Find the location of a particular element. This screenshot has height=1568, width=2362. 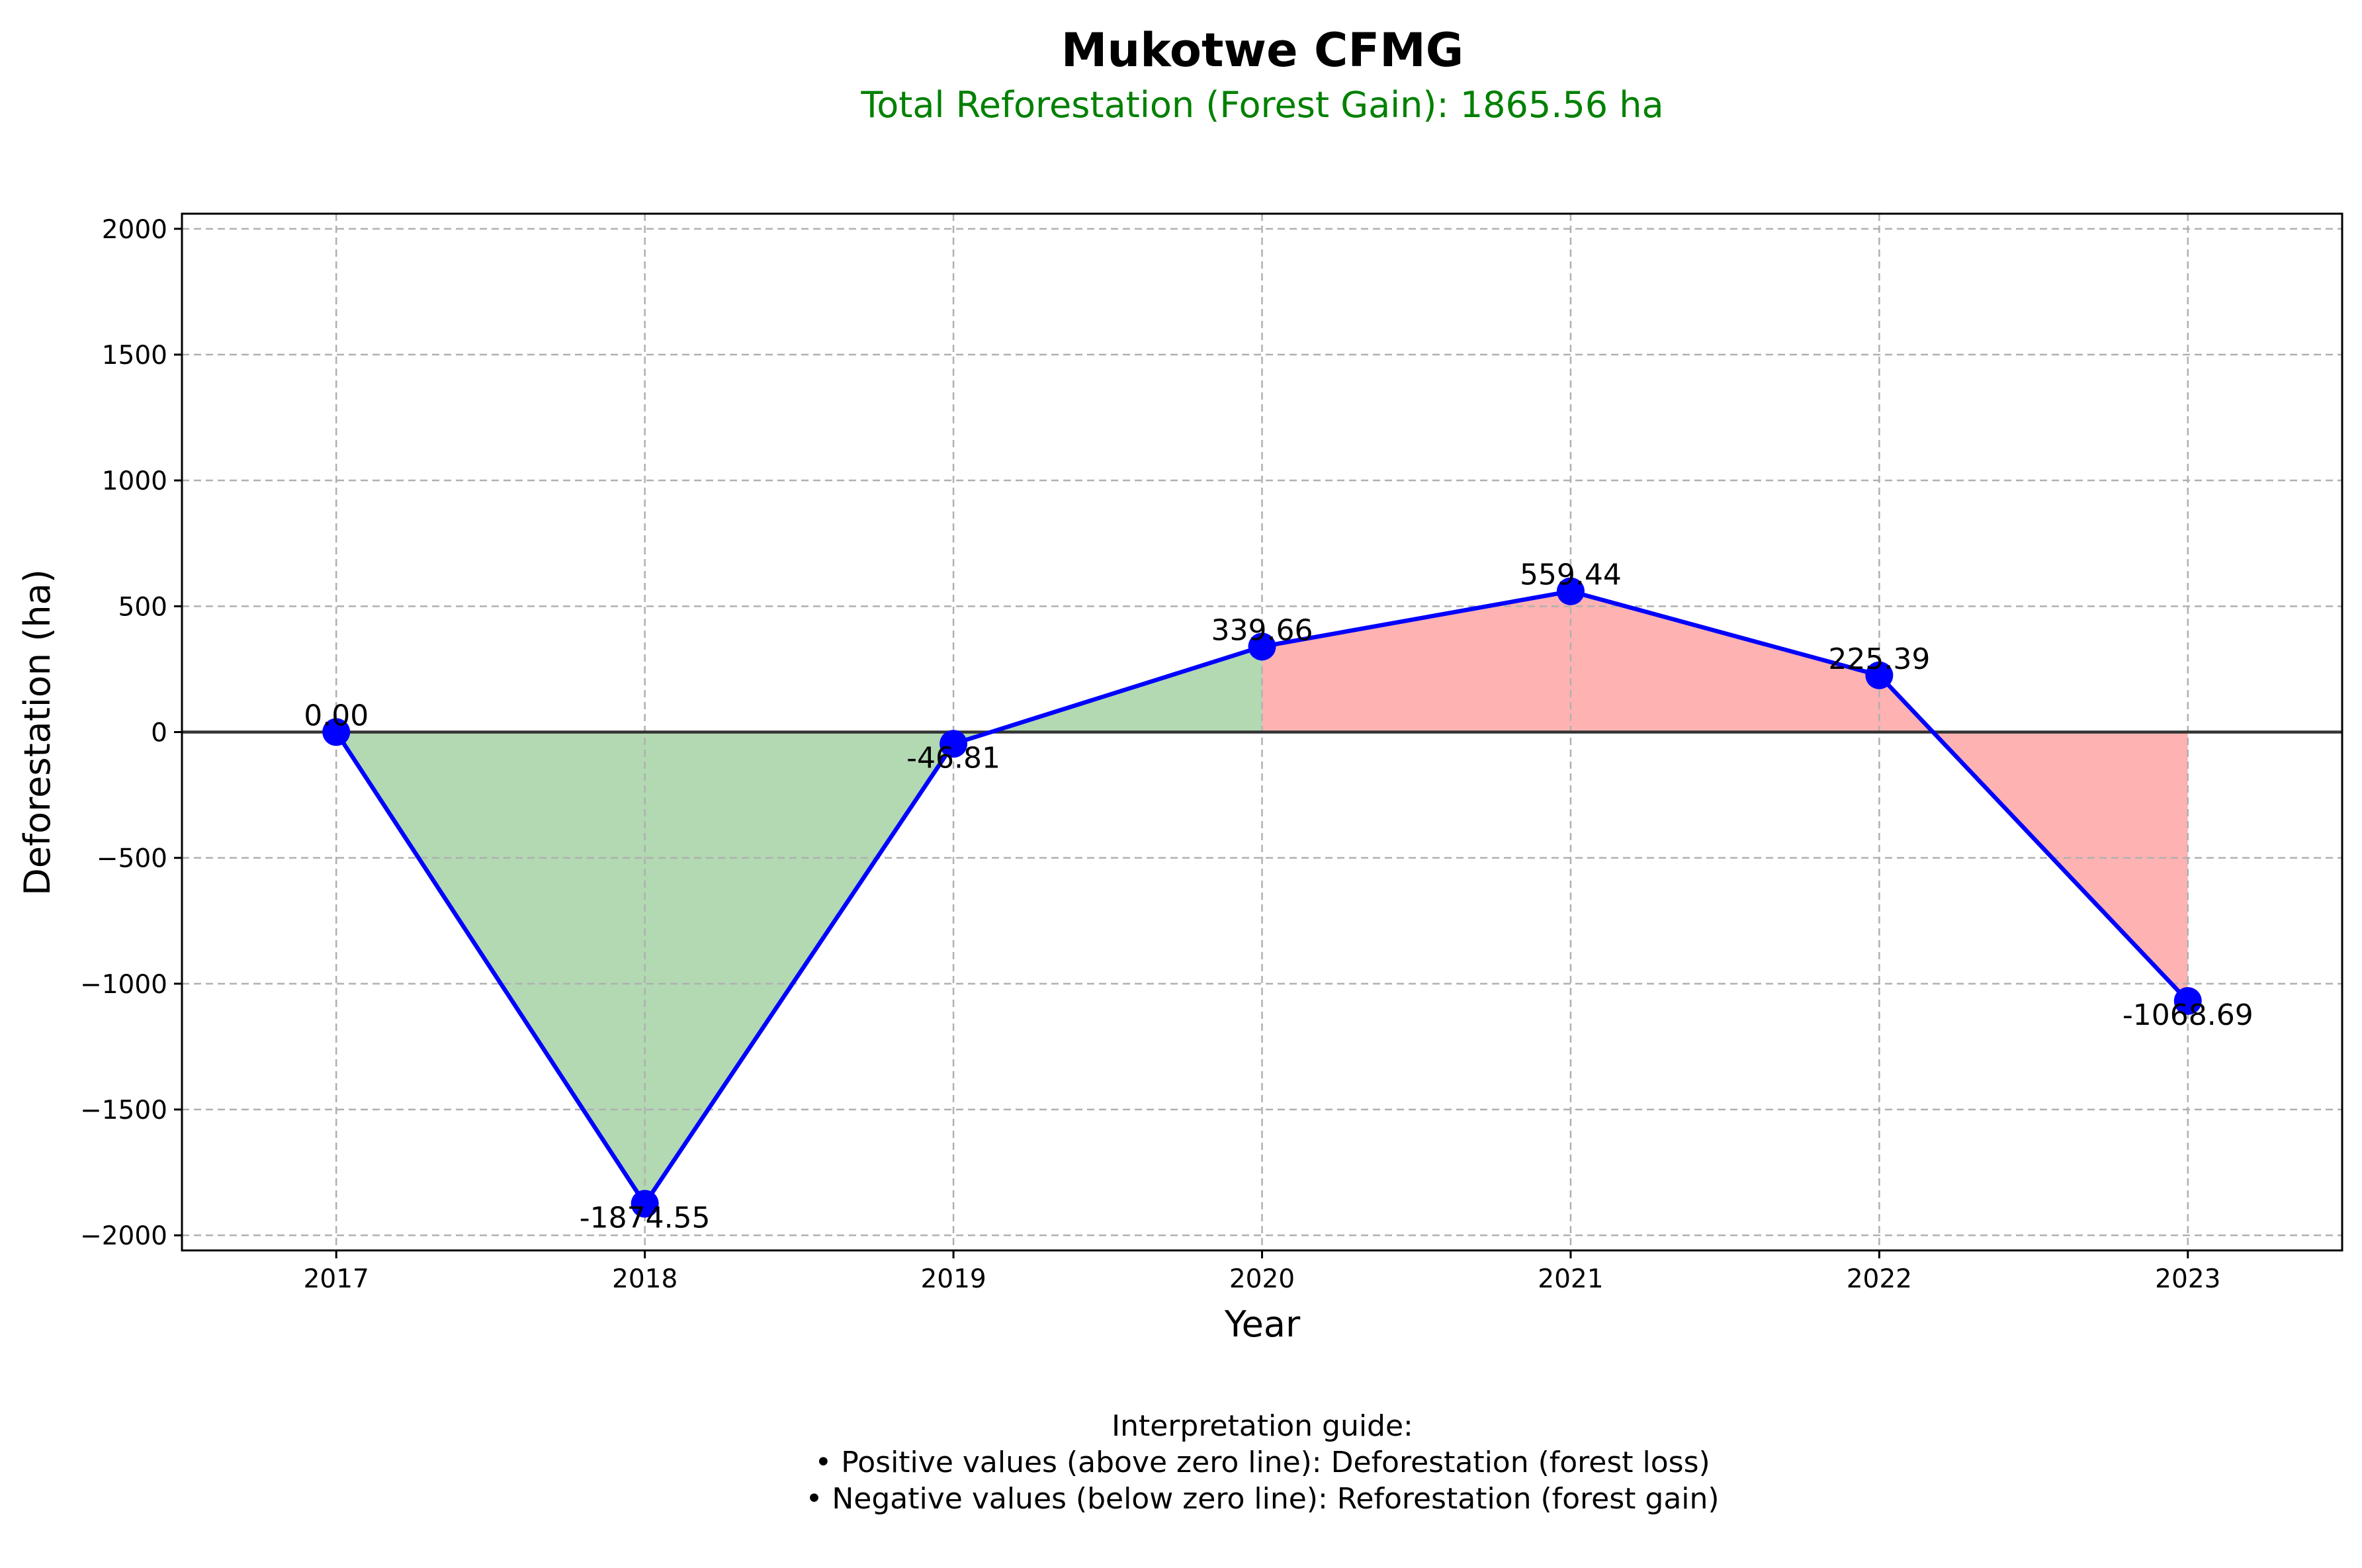

x-axis-ticks: 2017 2018 2019 2020 2021 2022 2023 is located at coordinates (1262, 1272).